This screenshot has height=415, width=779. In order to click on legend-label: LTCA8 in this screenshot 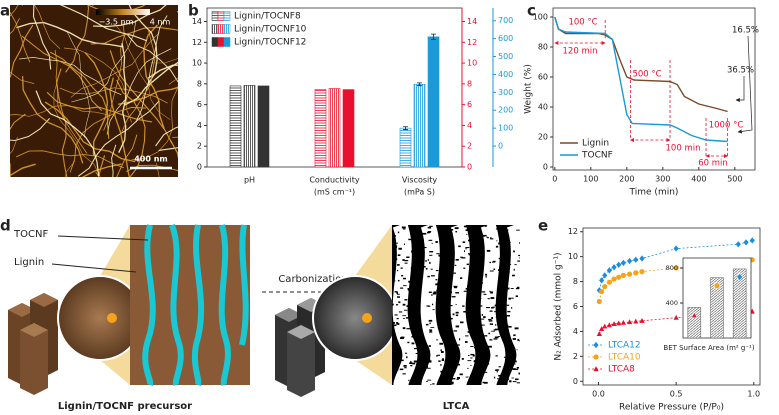, I will do `click(621, 370)`.